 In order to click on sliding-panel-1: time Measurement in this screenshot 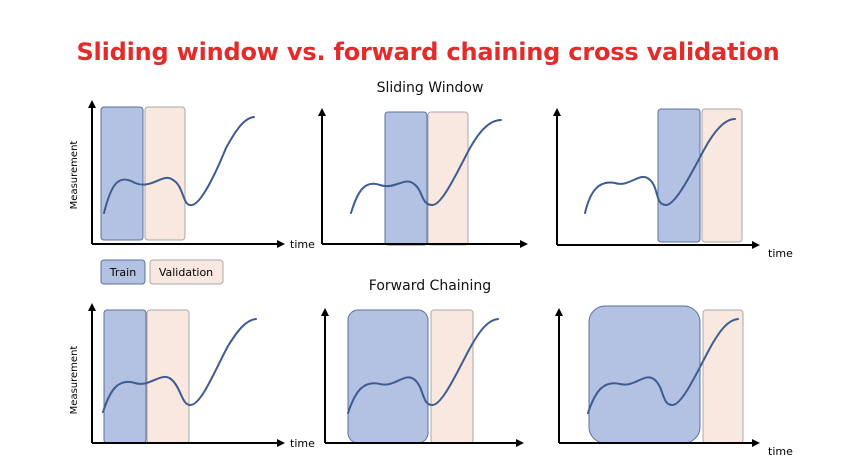, I will do `click(192, 175)`.